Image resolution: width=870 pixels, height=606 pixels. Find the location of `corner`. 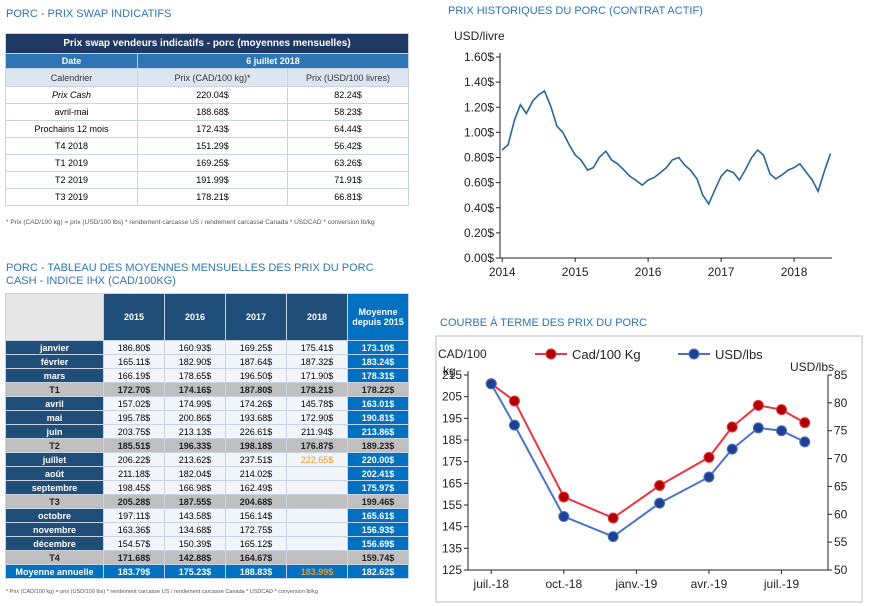

corner is located at coordinates (54, 317).